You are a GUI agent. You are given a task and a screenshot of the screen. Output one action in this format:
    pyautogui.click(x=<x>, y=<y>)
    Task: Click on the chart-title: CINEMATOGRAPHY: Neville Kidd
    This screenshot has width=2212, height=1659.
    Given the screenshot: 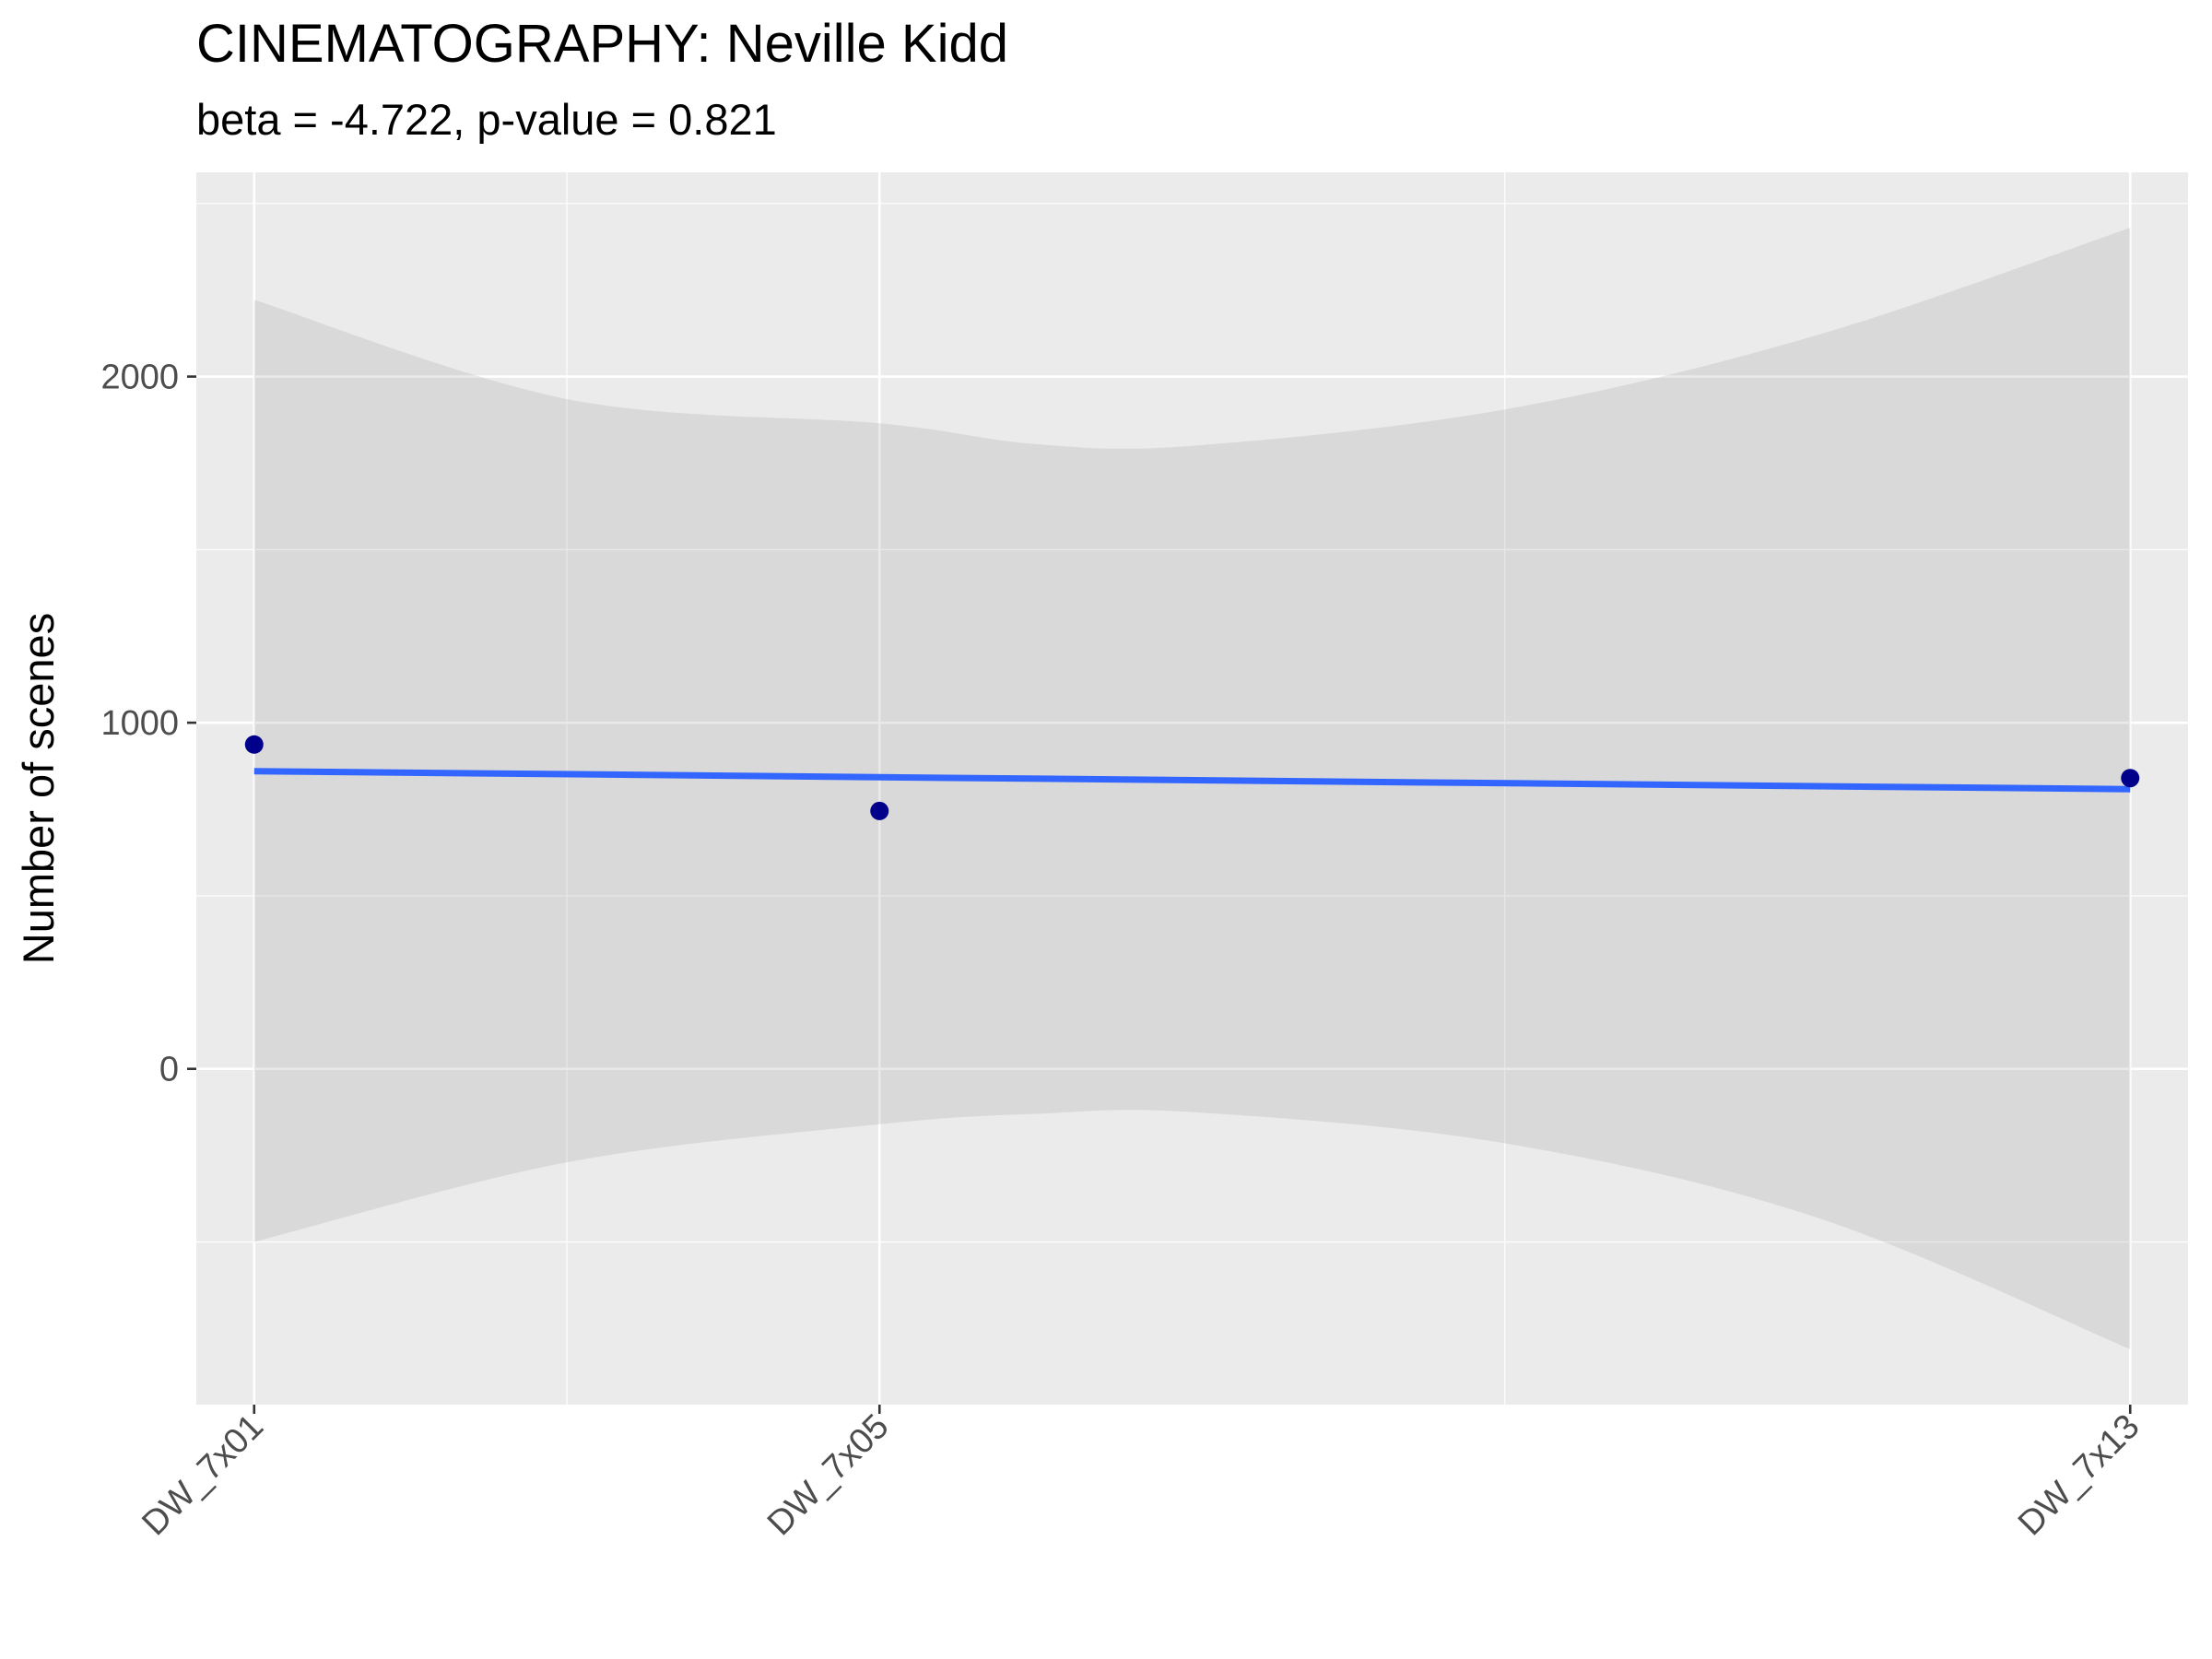 What is the action you would take?
    pyautogui.click(x=602, y=44)
    